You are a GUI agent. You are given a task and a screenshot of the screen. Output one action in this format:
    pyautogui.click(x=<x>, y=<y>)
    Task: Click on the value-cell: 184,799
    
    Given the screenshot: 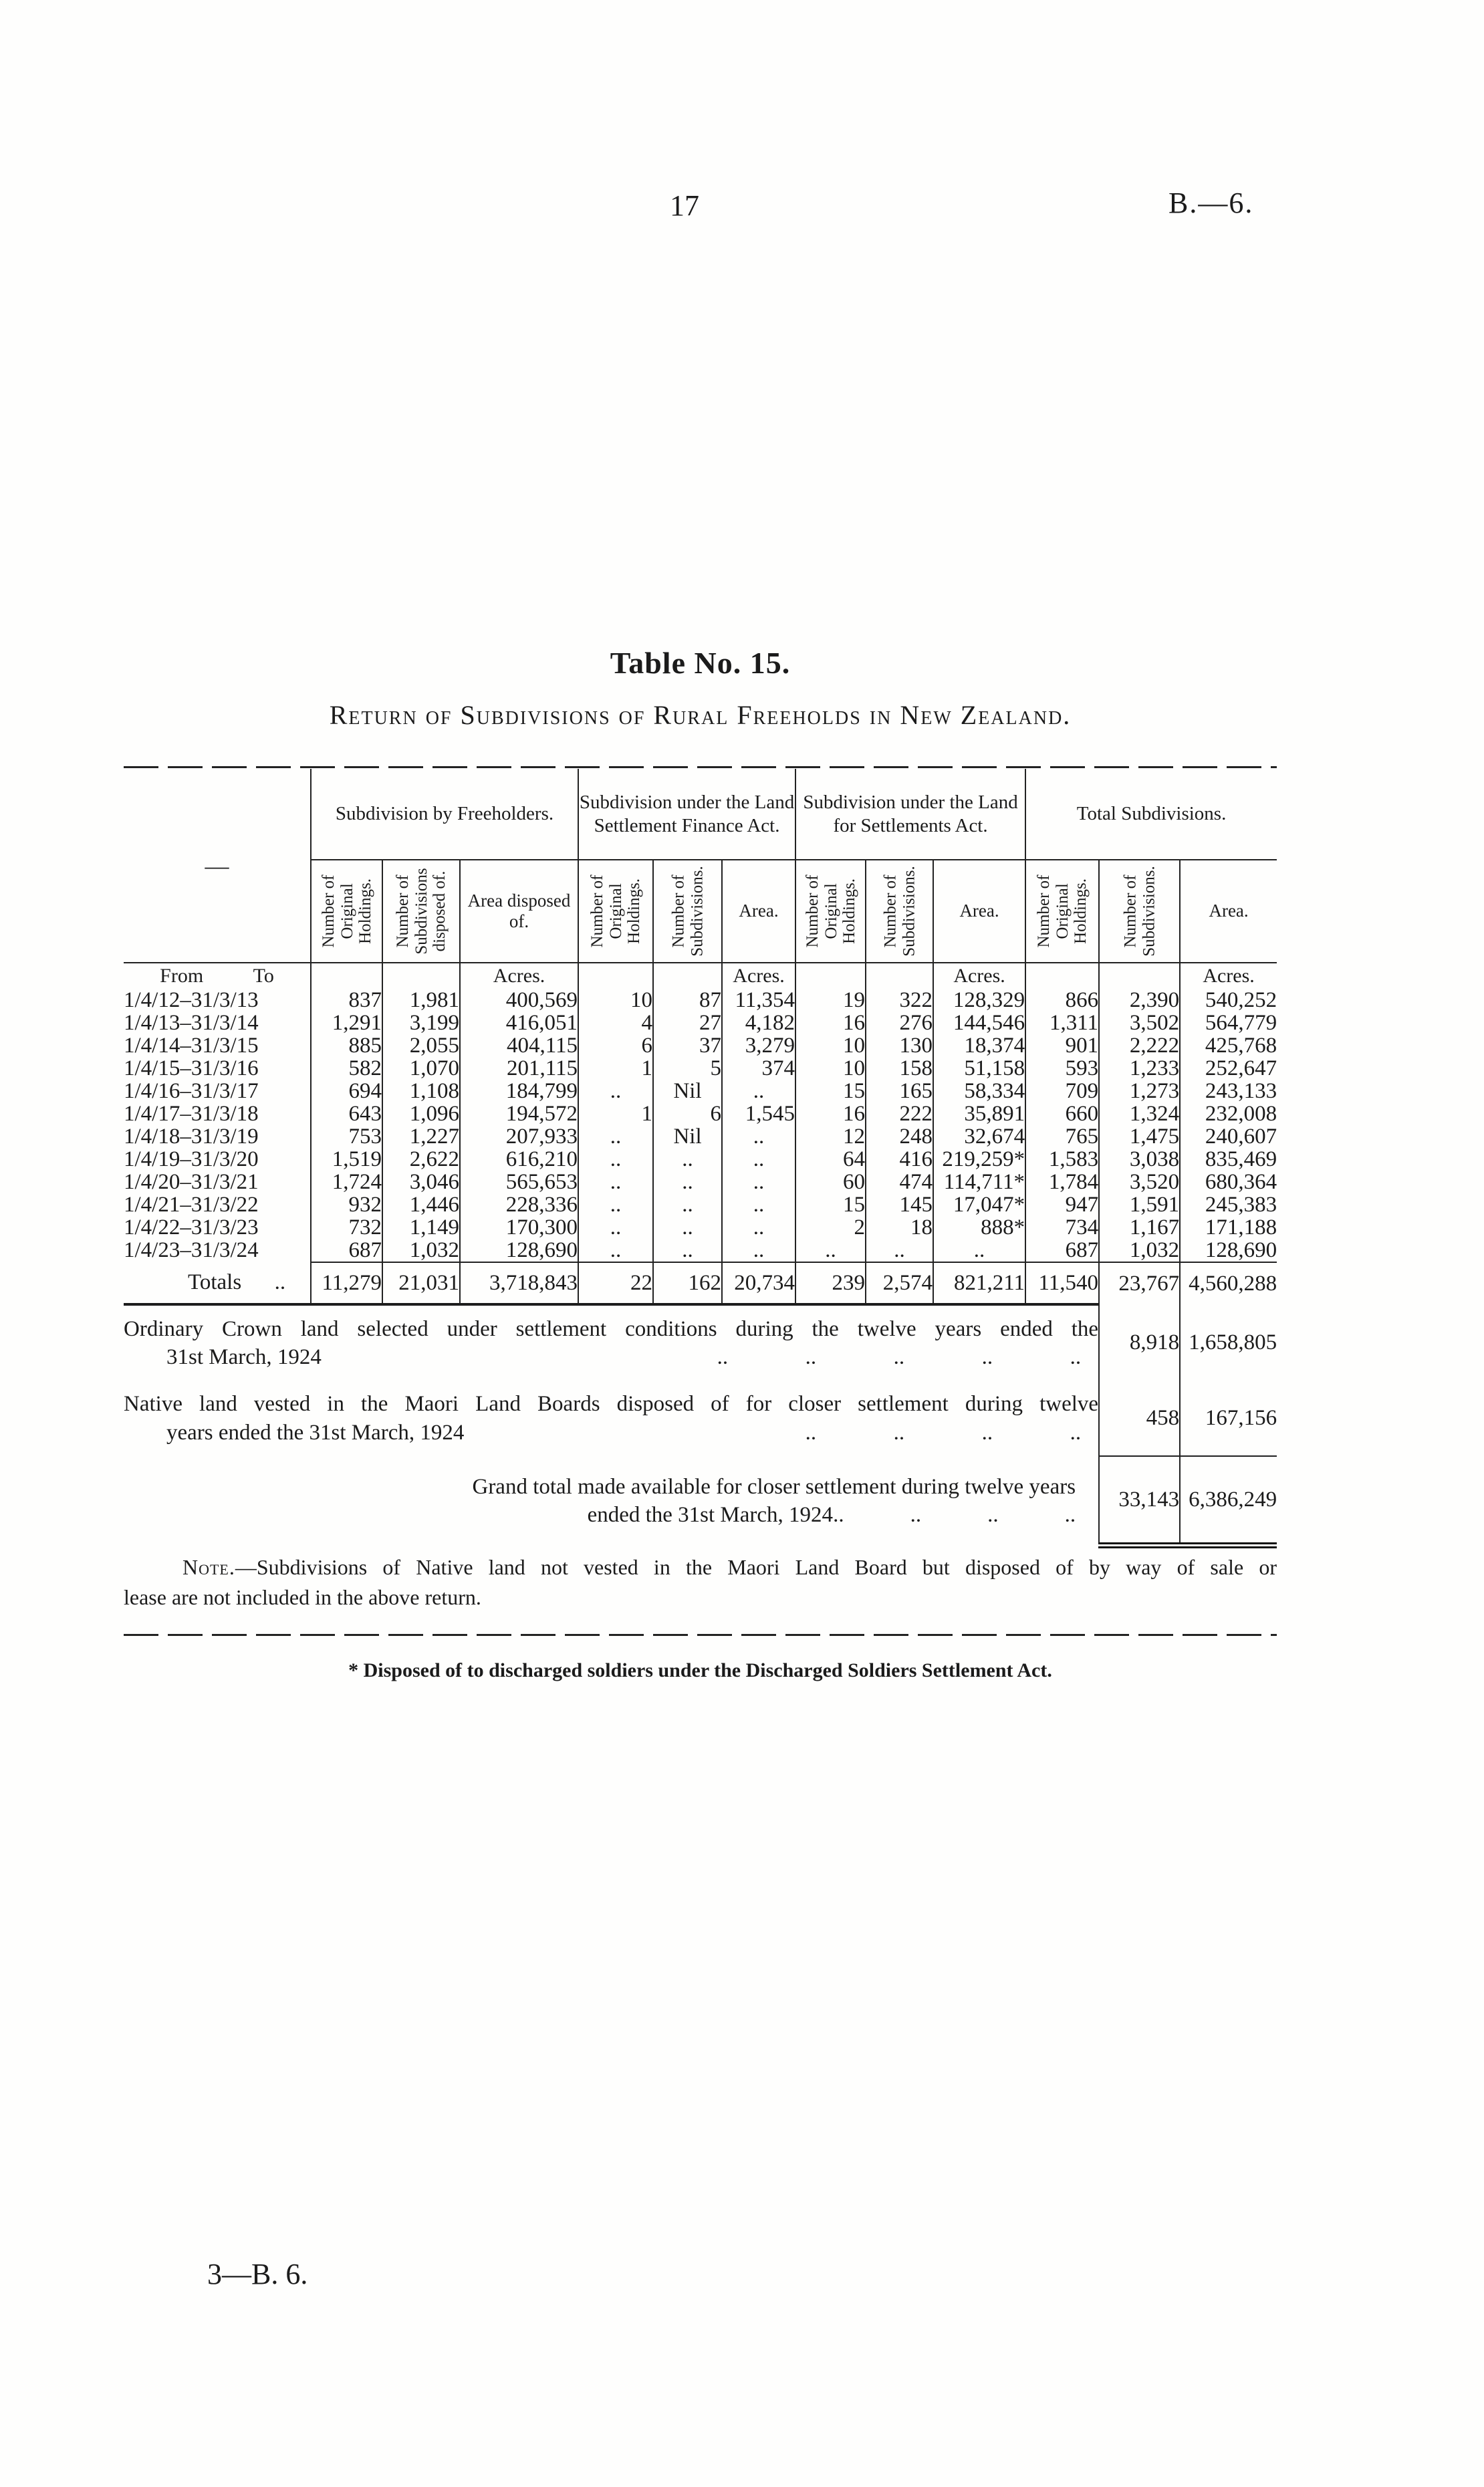 What is the action you would take?
    pyautogui.click(x=519, y=1091)
    